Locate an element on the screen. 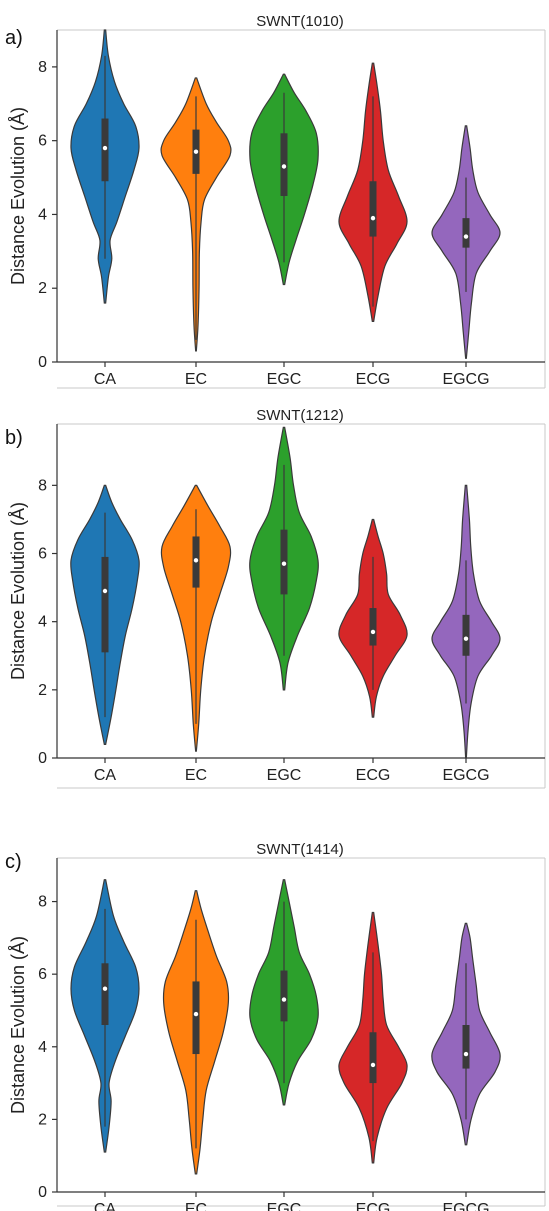 This screenshot has width=549, height=1211. iqr-box-egc is located at coordinates (284, 996).